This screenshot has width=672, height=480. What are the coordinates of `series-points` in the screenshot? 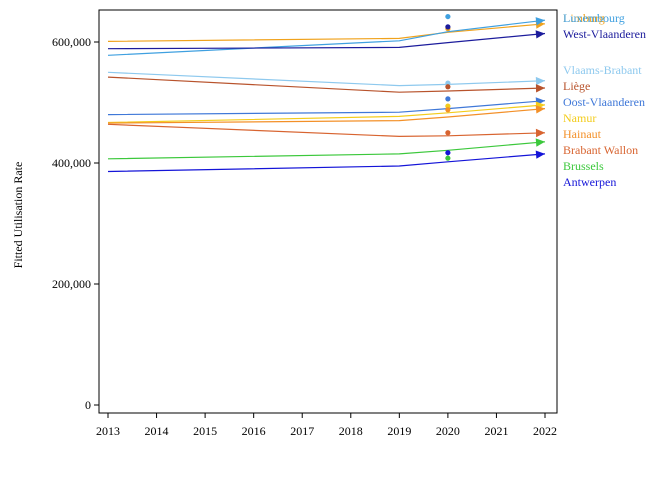 It's located at (448, 87).